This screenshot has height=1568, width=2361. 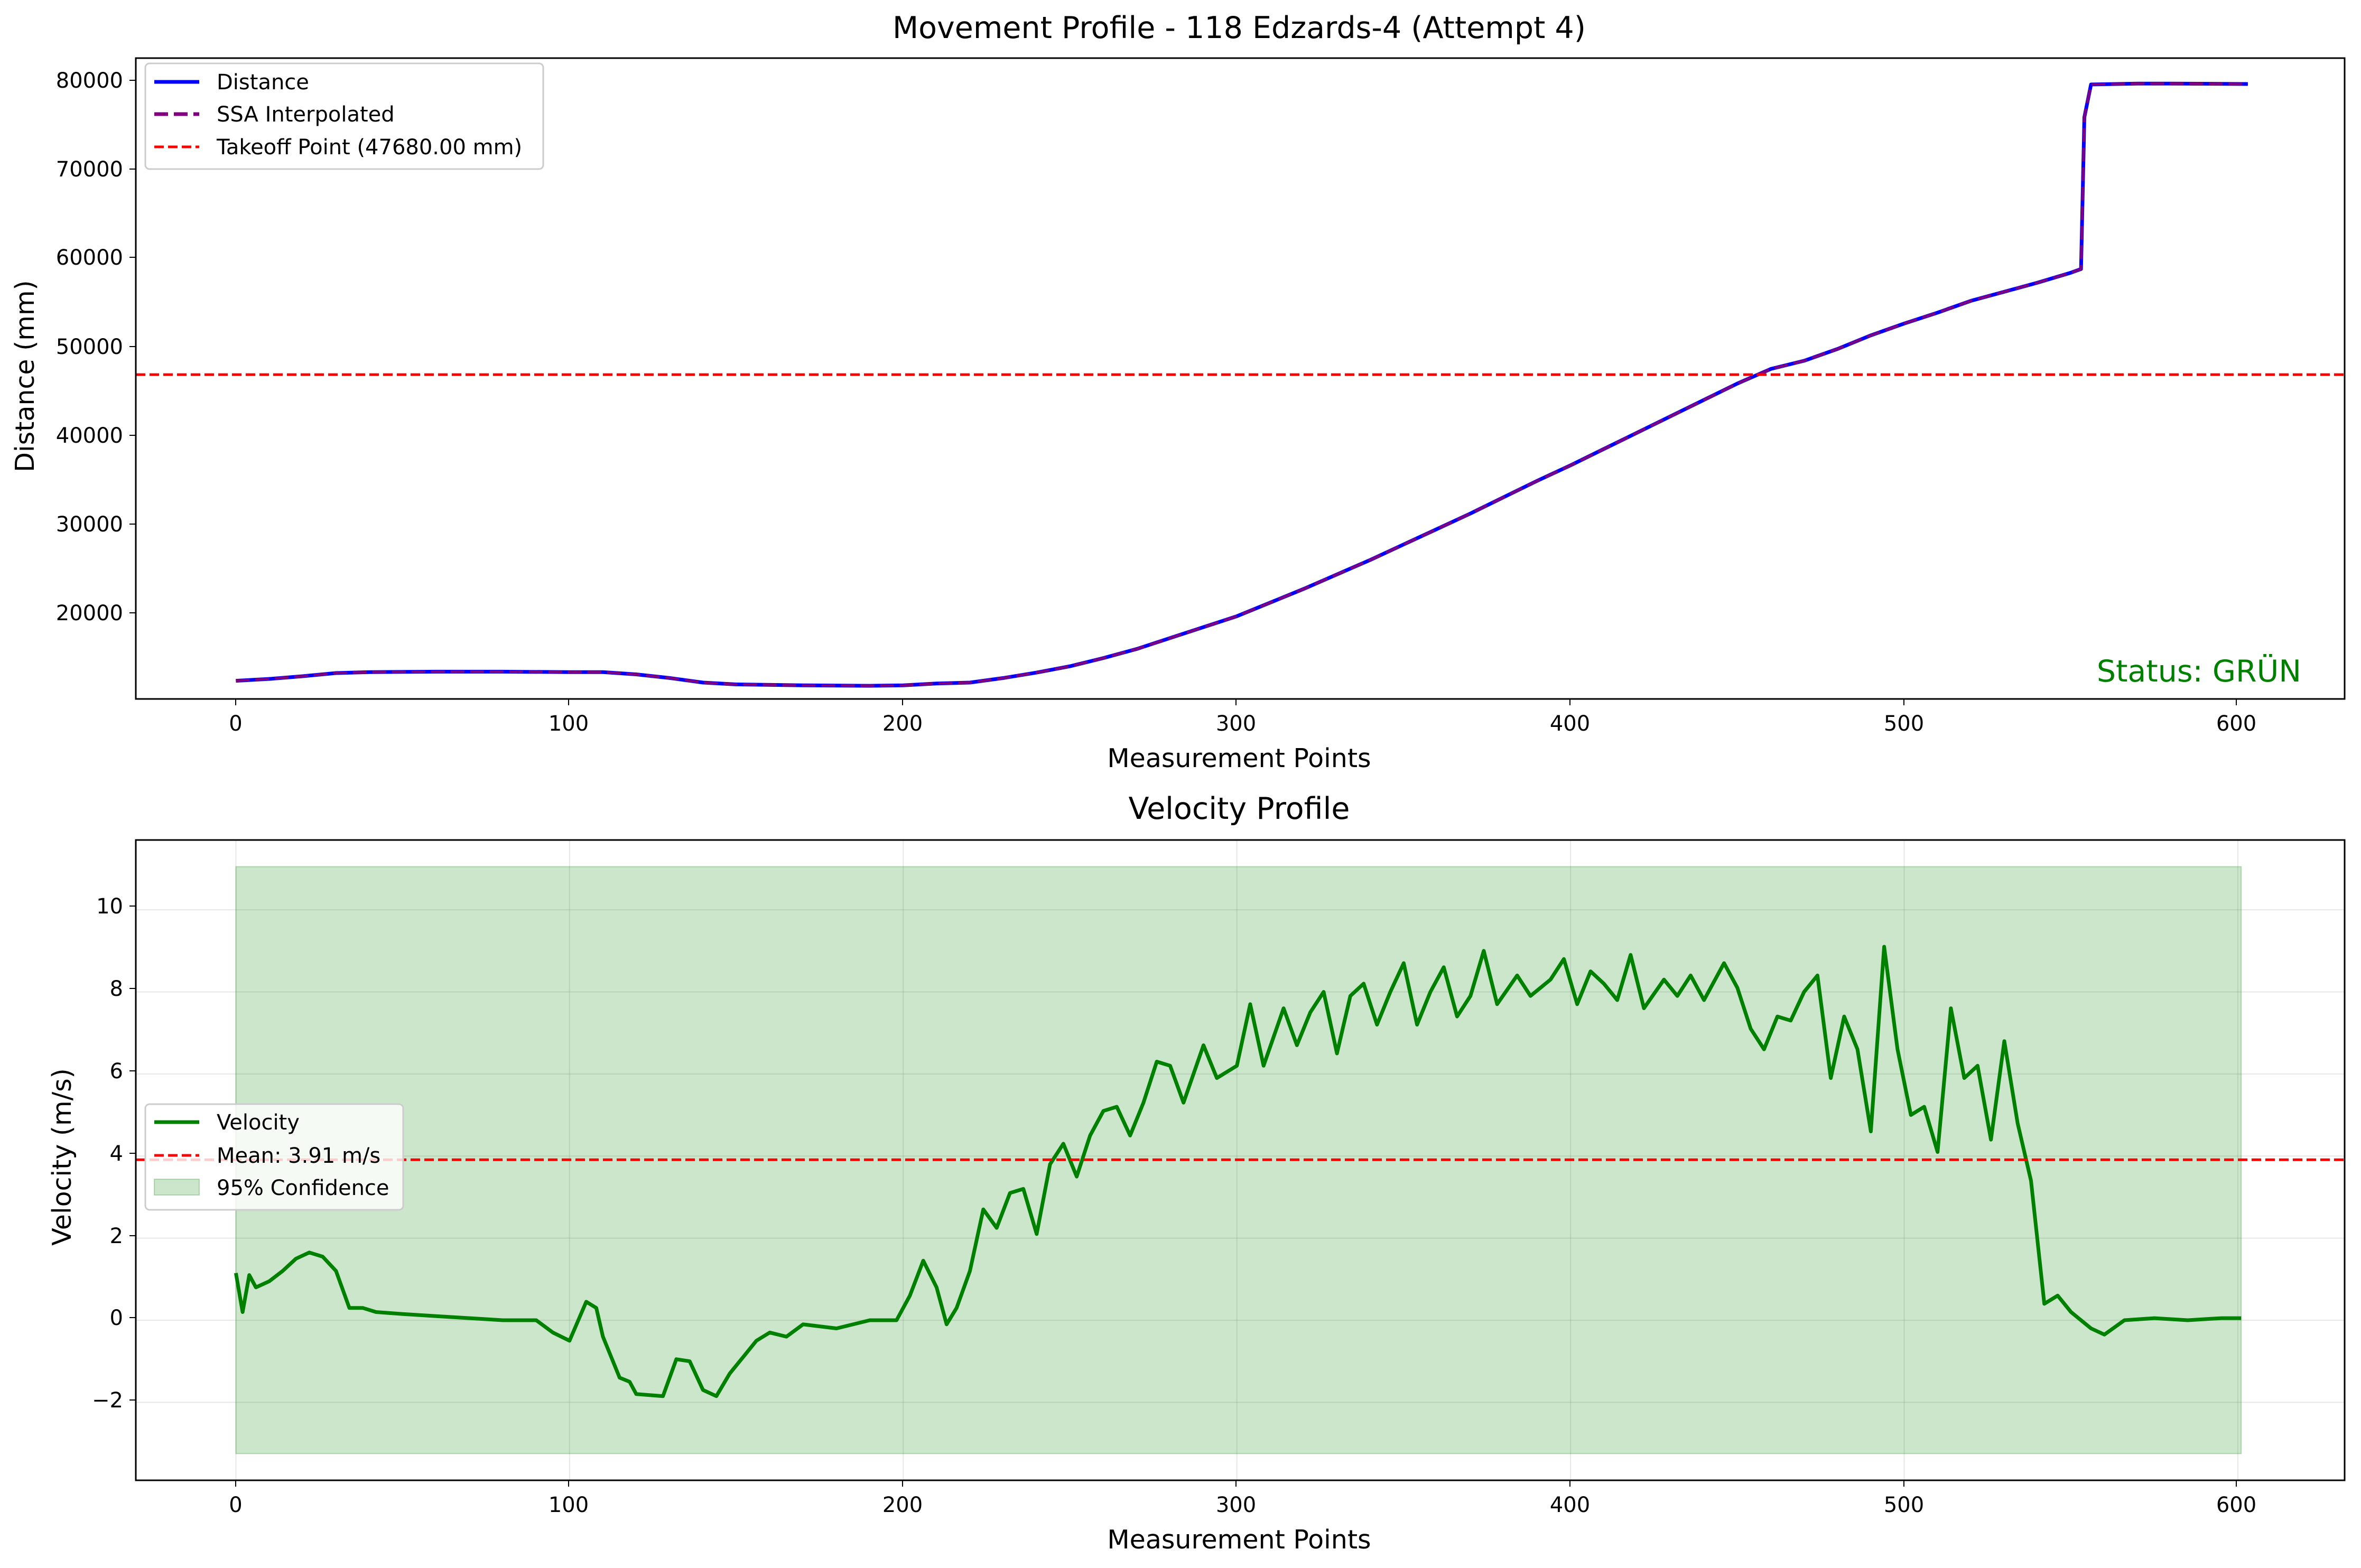 What do you see at coordinates (1240, 808) in the screenshot?
I see `velocity-chart-title: Velocity Profile` at bounding box center [1240, 808].